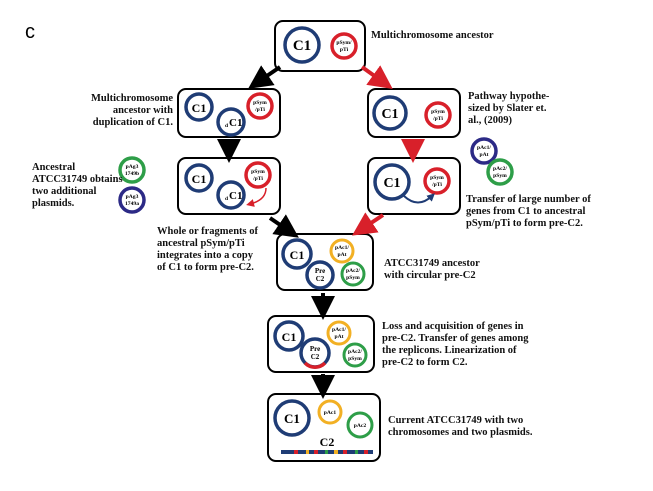  Describe the element at coordinates (265, 77) in the screenshot. I see `arrow-ancestor-to-dup` at that location.